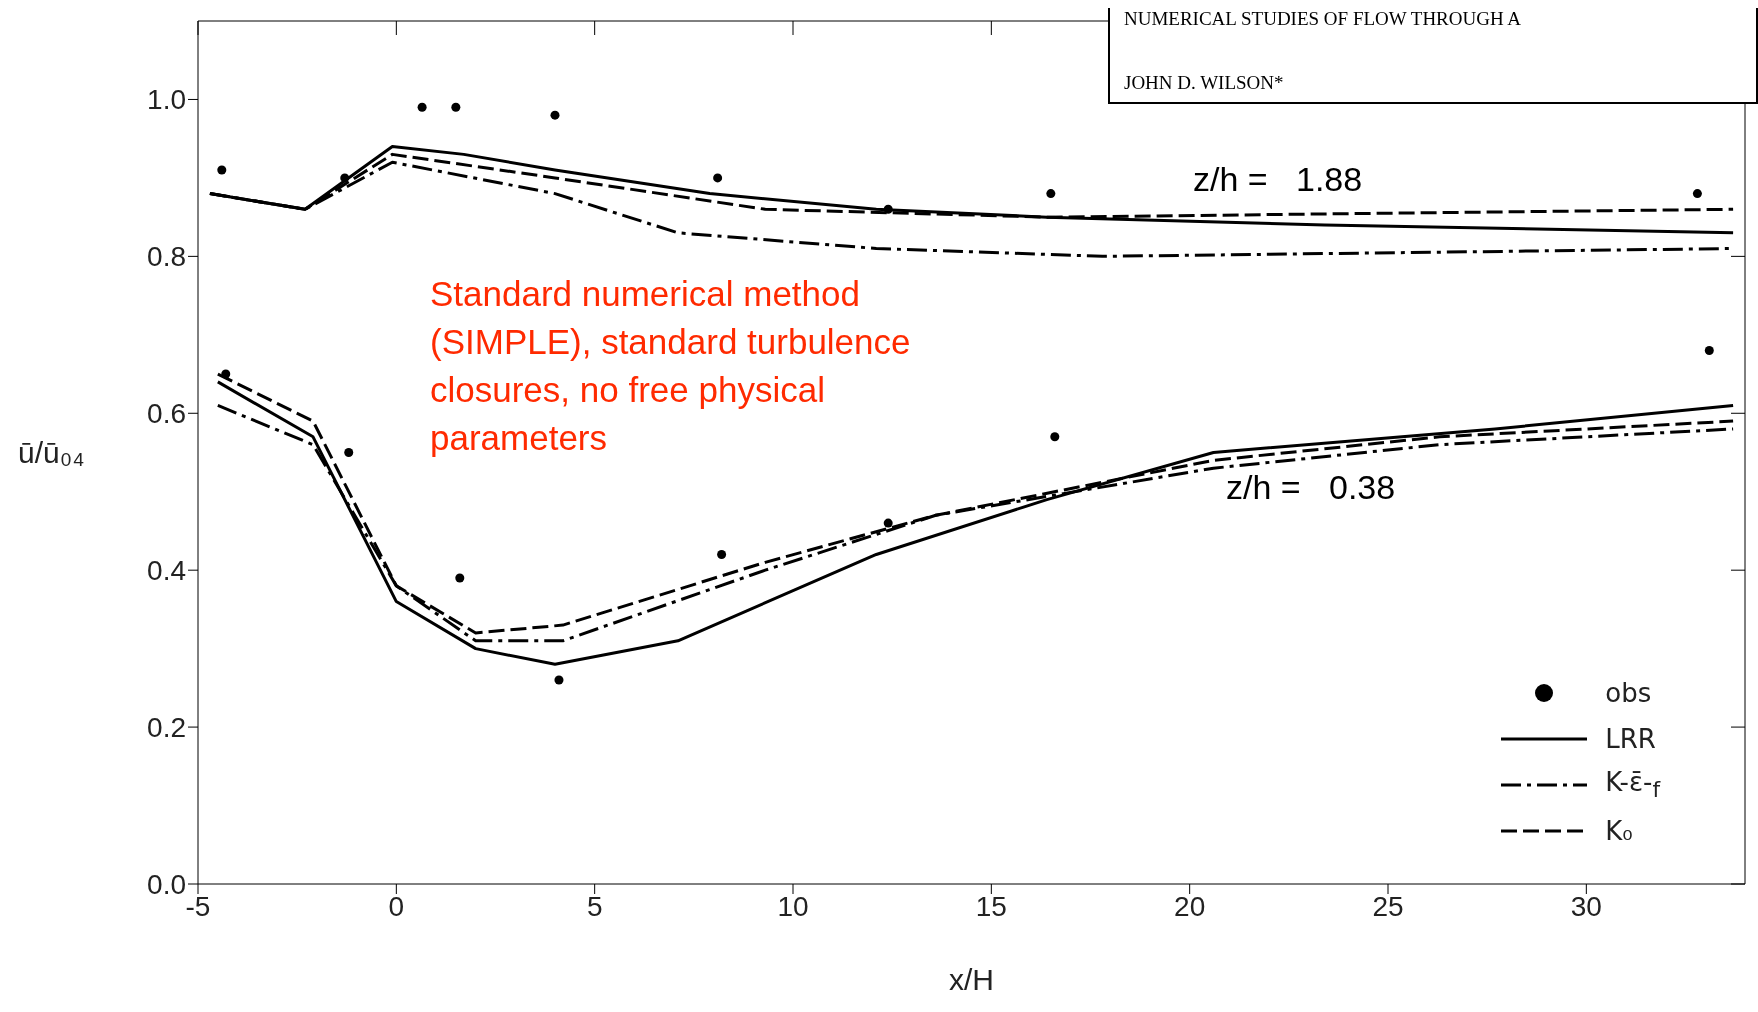 The width and height of the screenshot is (1758, 1012). What do you see at coordinates (1433, 56) in the screenshot?
I see `text-box: NUMERICAL STUDIES OF FLOW THROUGH A JOHN D. WILSON*` at bounding box center [1433, 56].